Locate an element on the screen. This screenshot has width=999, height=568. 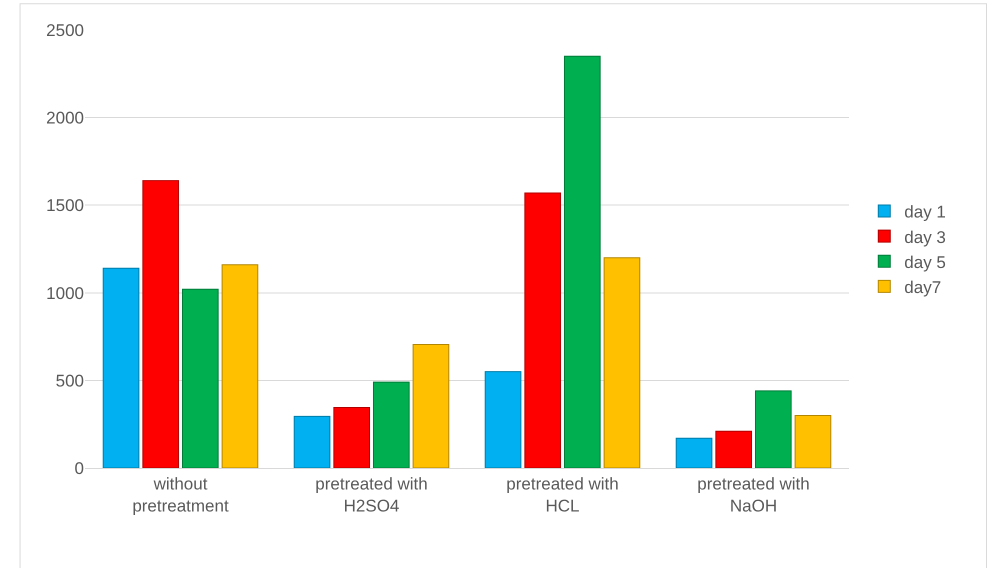
legend-label: day 5 is located at coordinates (925, 262).